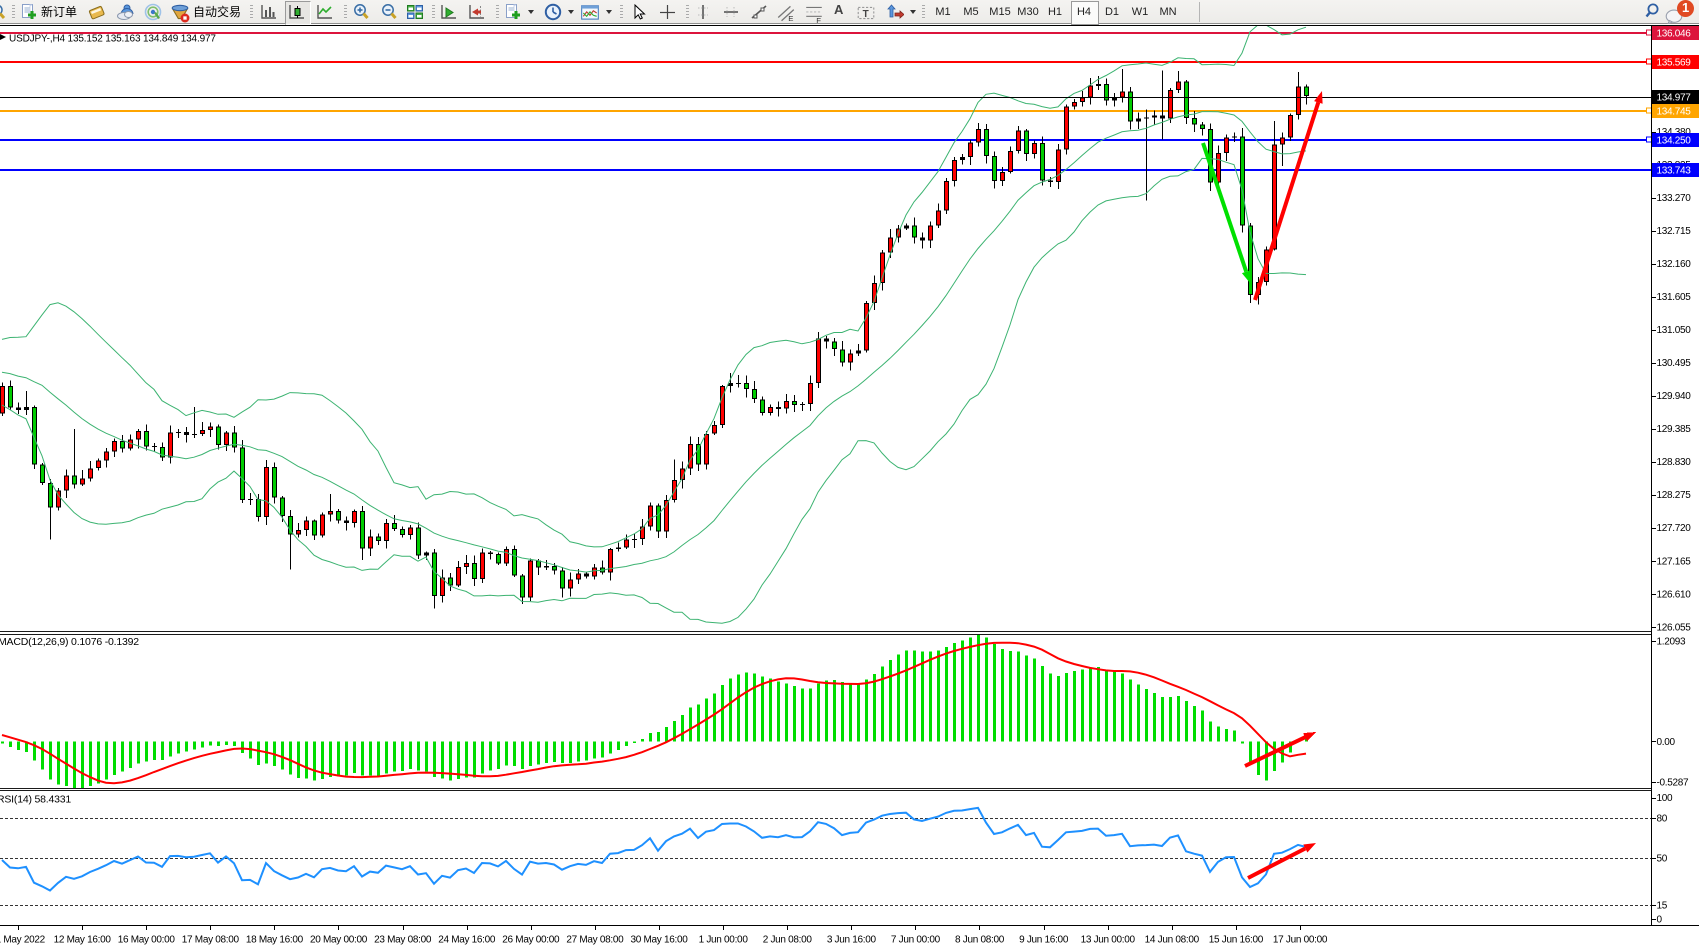  What do you see at coordinates (1673, 783) in the screenshot?
I see `svg-text: -0.5287` at bounding box center [1673, 783].